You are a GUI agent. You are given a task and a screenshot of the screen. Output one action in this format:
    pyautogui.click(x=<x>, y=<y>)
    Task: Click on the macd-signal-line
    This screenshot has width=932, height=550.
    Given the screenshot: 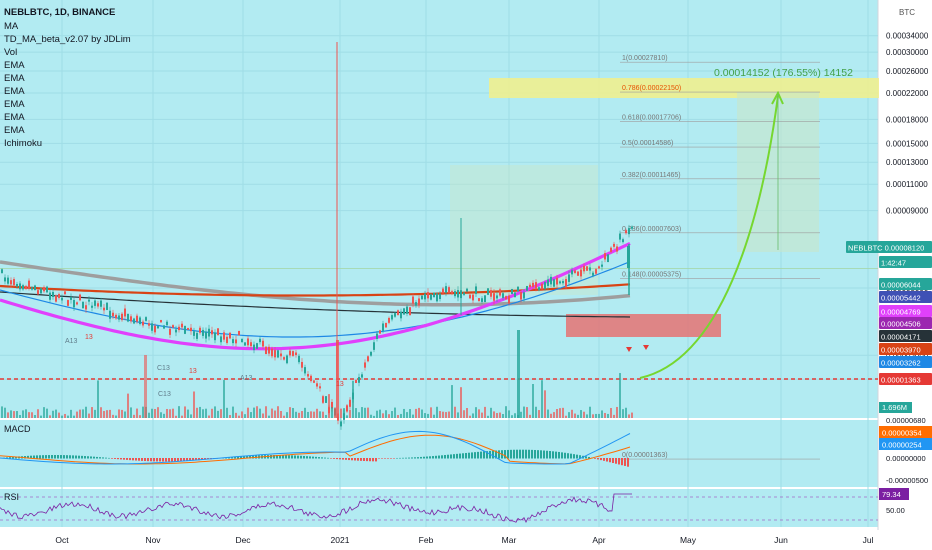 What is the action you would take?
    pyautogui.click(x=315, y=449)
    